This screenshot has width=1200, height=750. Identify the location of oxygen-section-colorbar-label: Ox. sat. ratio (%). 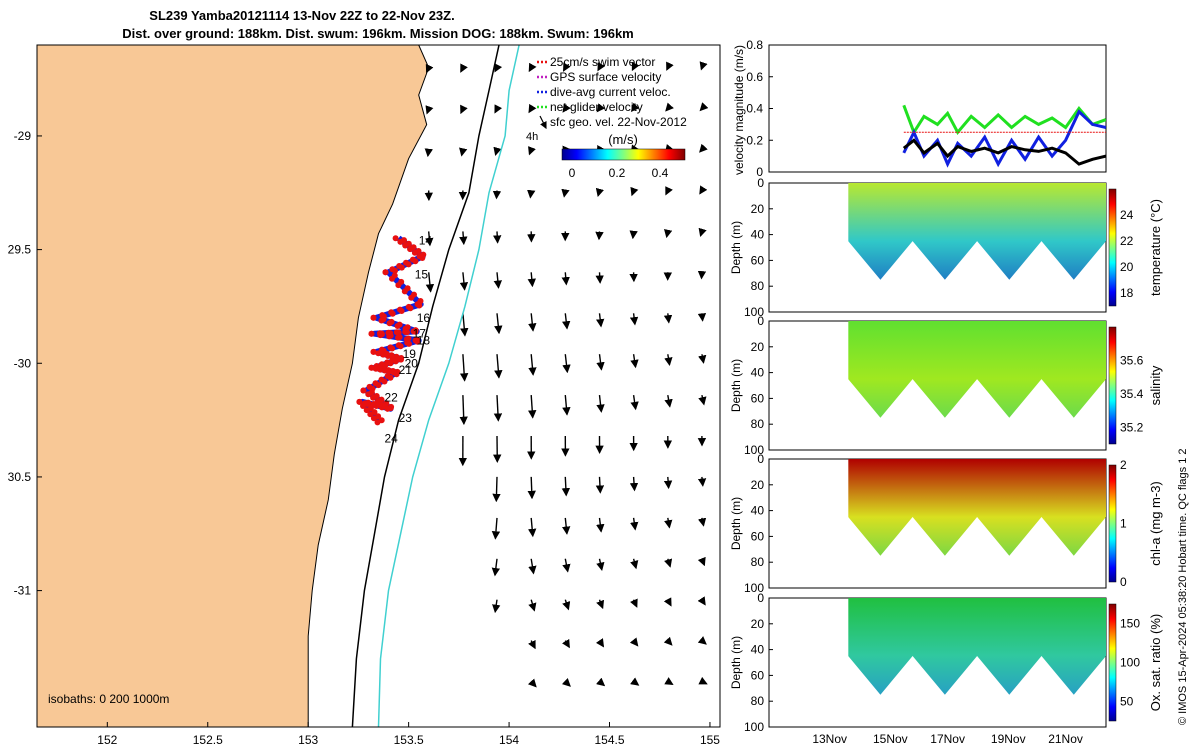
(1155, 663).